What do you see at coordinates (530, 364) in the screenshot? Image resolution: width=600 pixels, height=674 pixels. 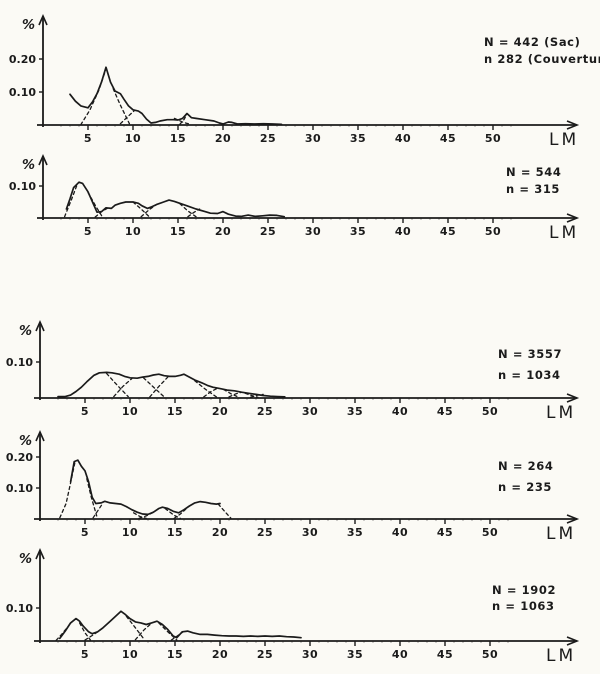 I see `sample-annotation: N = 3557 n = 1034` at bounding box center [530, 364].